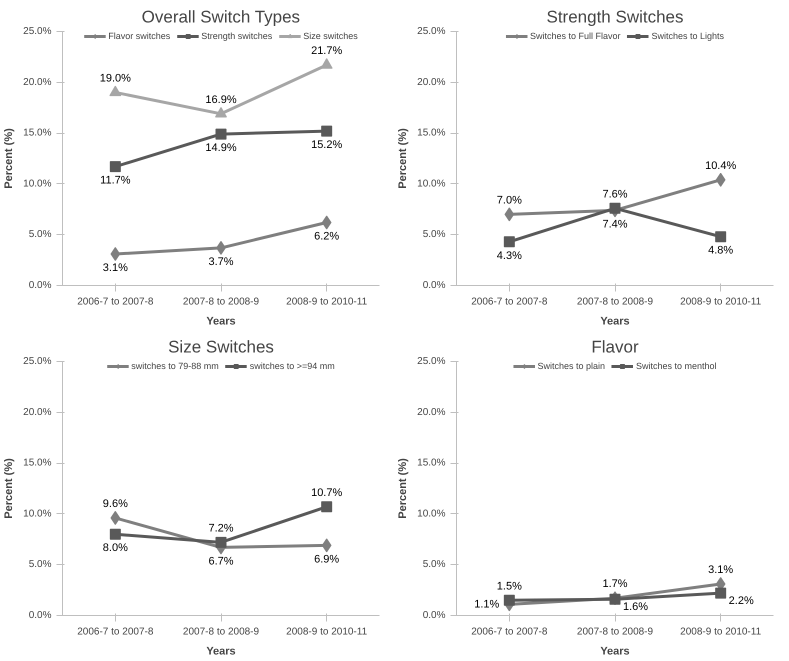  Describe the element at coordinates (236, 36) in the screenshot. I see `legend-label: Strength switches` at that location.